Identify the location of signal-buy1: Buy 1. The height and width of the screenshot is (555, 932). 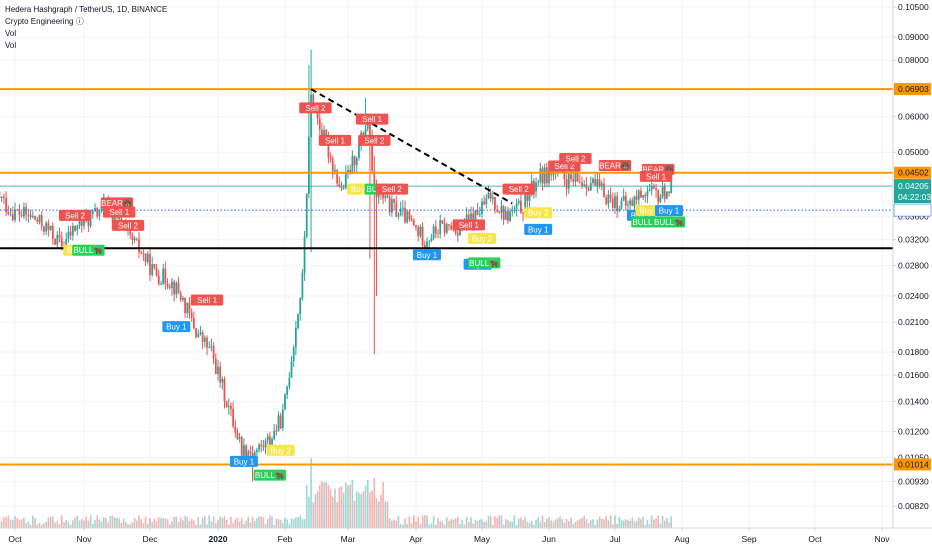
(427, 254).